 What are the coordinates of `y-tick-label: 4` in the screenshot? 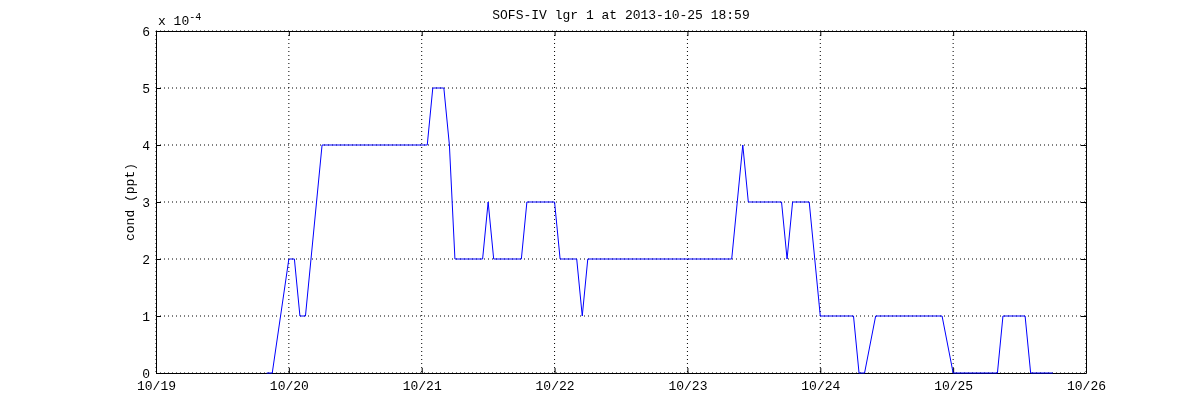 It's located at (146, 146).